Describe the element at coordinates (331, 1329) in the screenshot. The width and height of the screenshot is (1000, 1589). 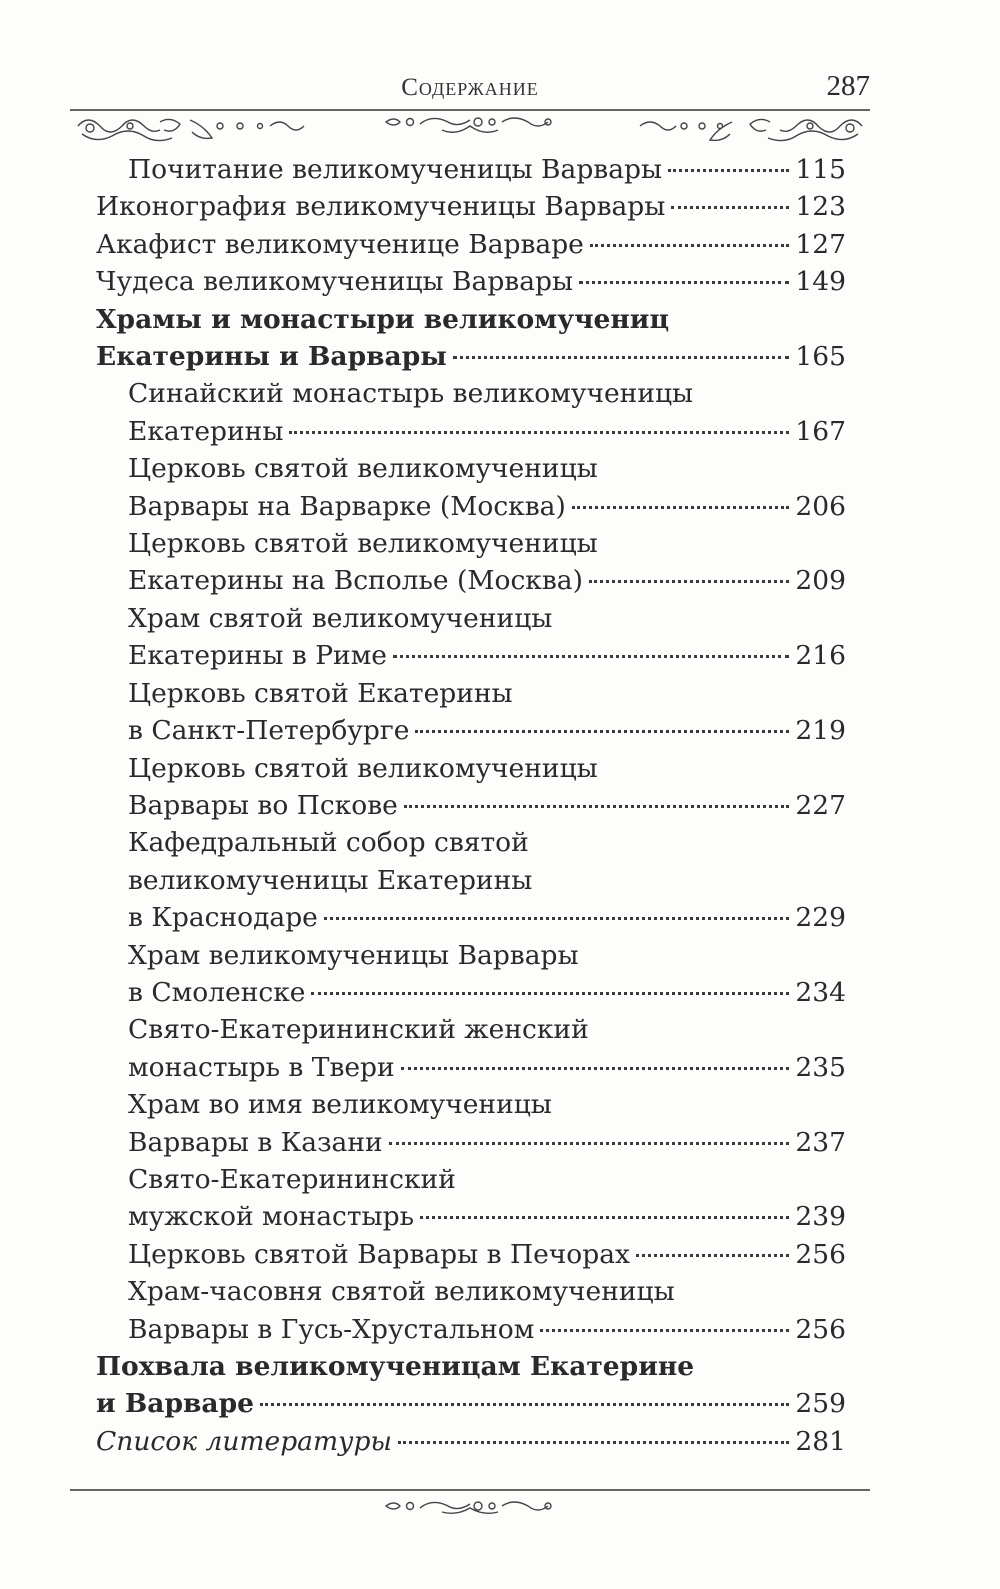
I see `toc-entry-title-line: Варвары в Гусь-Хрустальном` at that location.